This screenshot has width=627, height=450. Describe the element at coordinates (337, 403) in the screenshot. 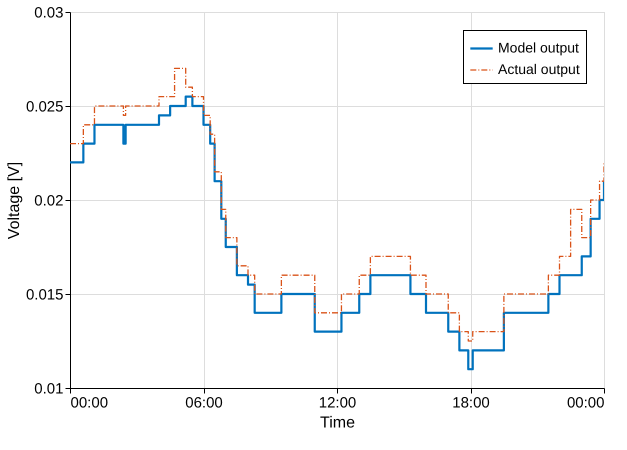

I see `x-tick-label: 12:00` at that location.